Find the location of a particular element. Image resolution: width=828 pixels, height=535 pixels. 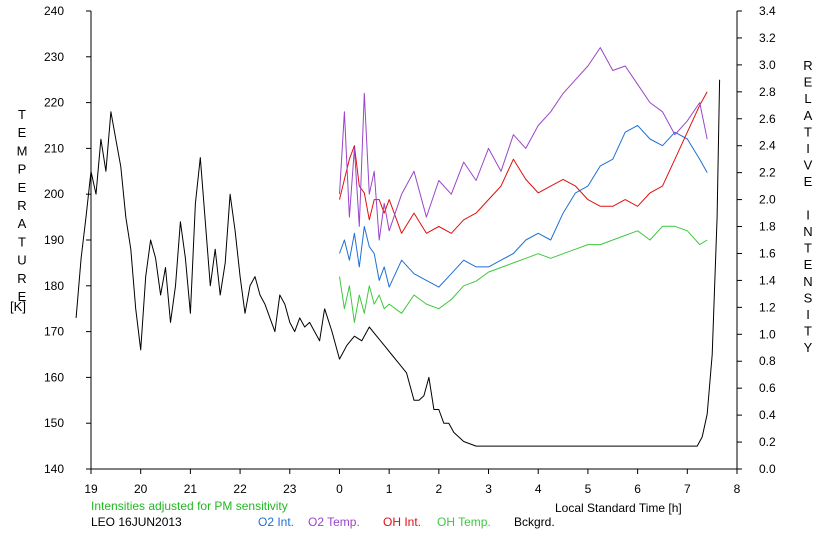

left-tick-label: 210 is located at coordinates (54, 148).